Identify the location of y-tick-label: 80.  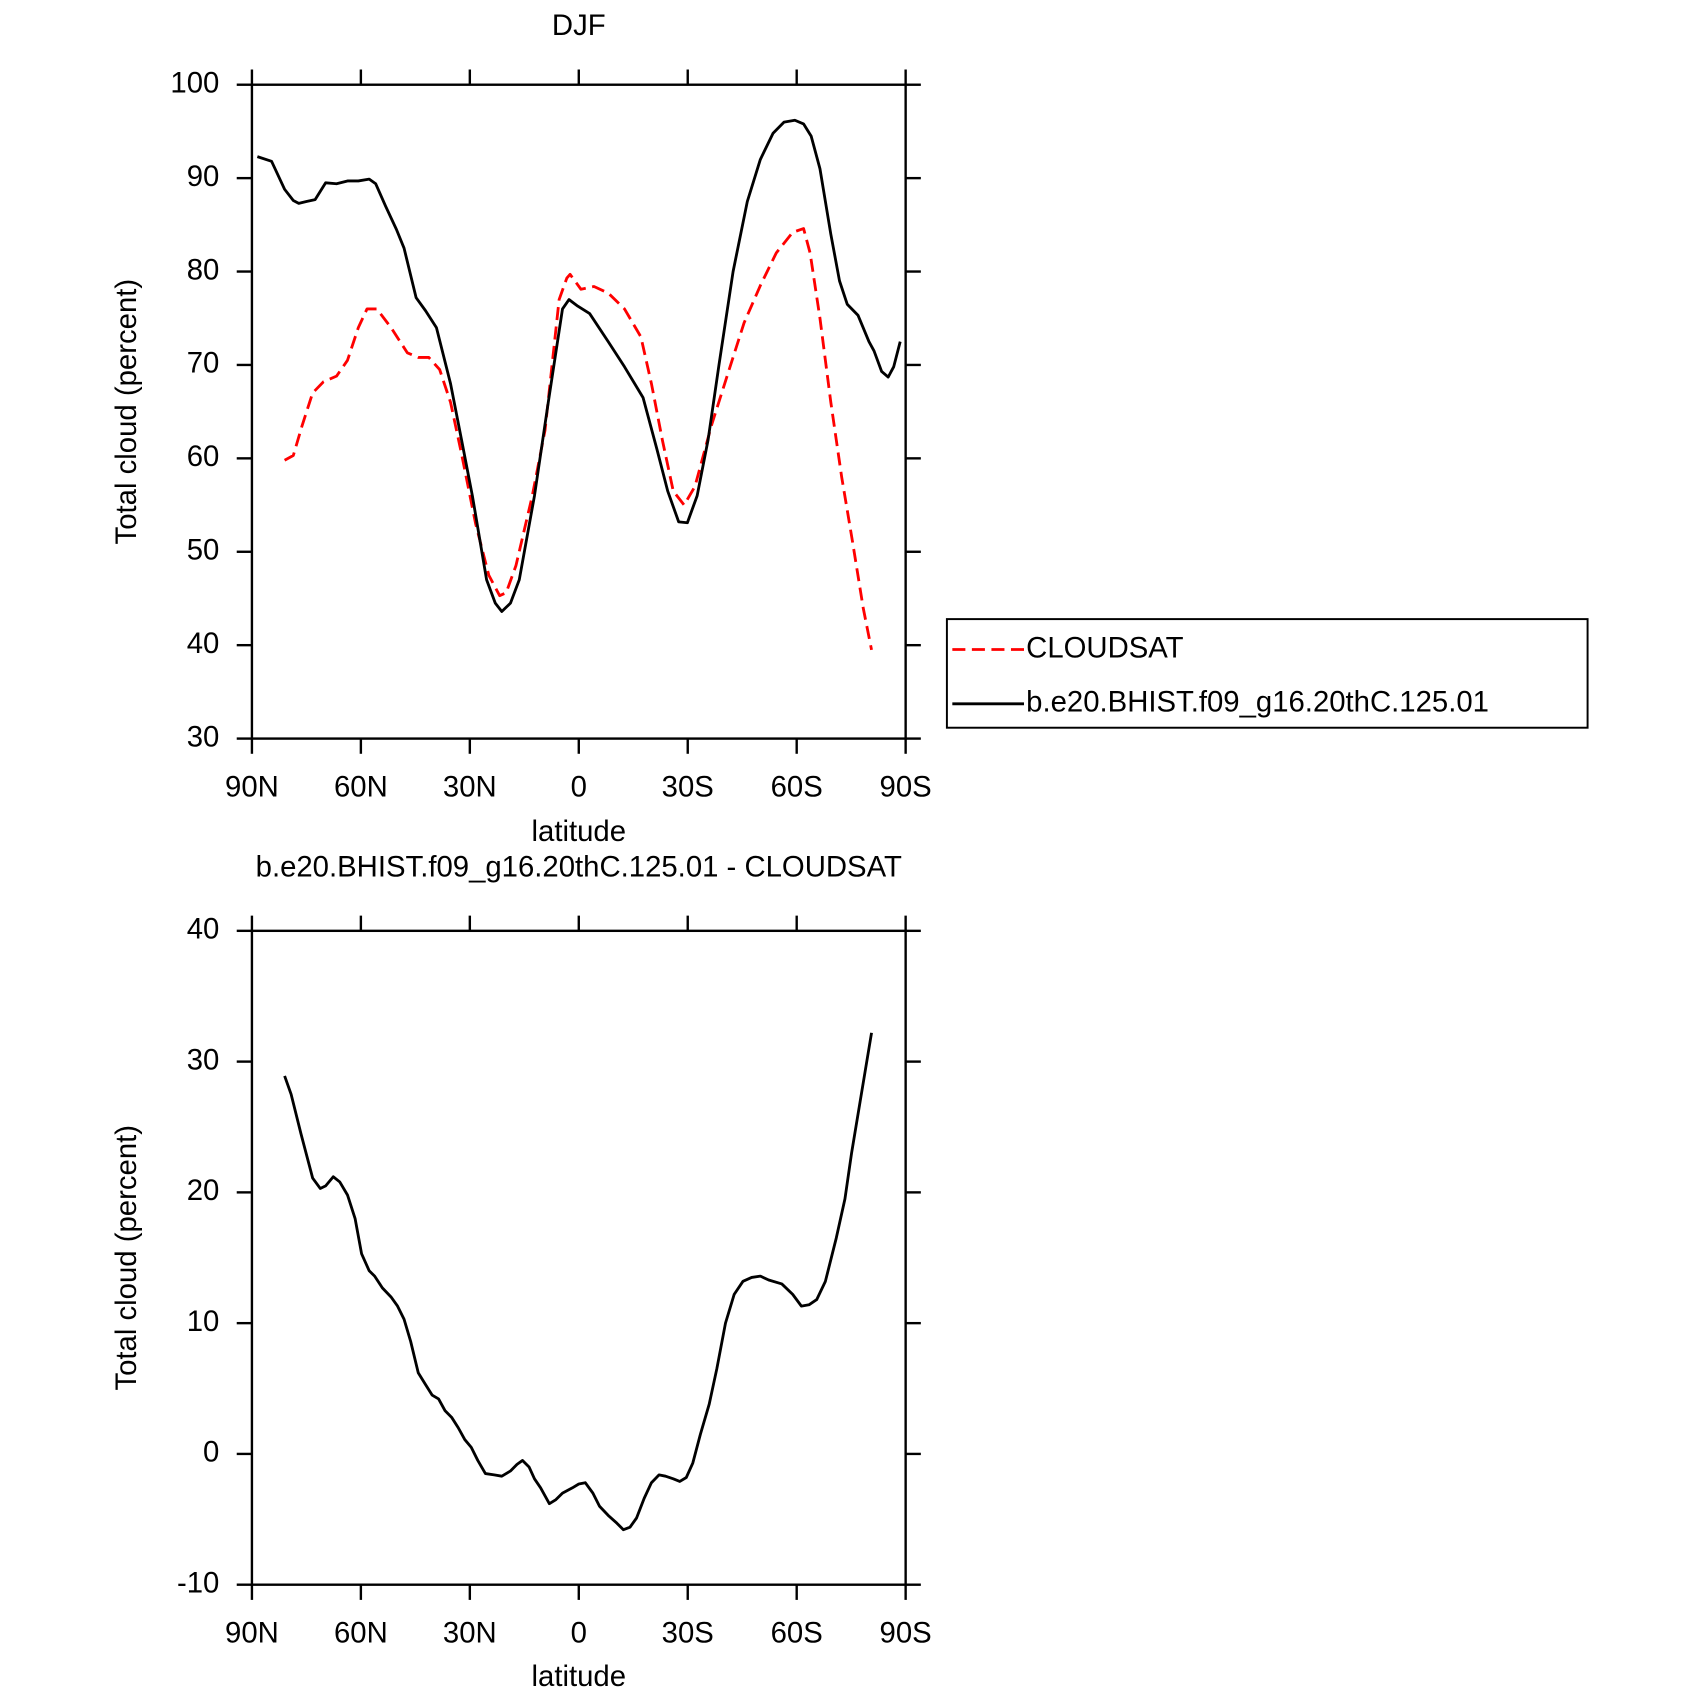
(203, 269).